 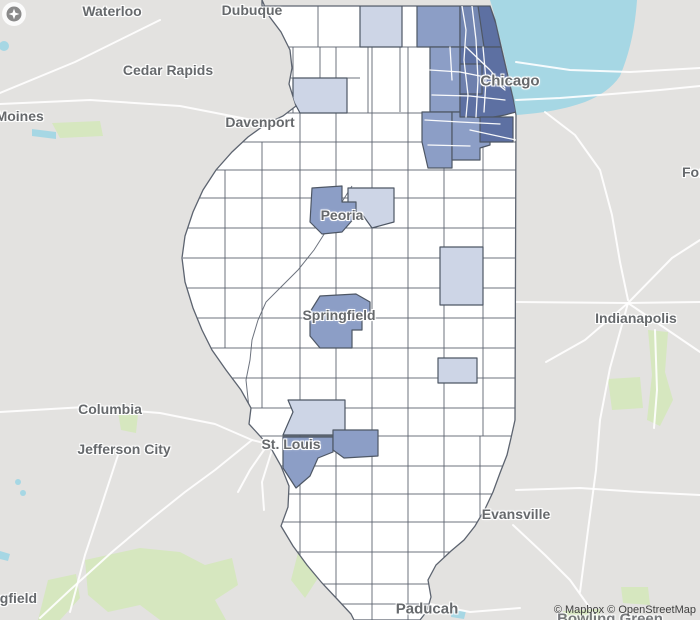 I want to click on lake-michigan, so click(x=563, y=57).